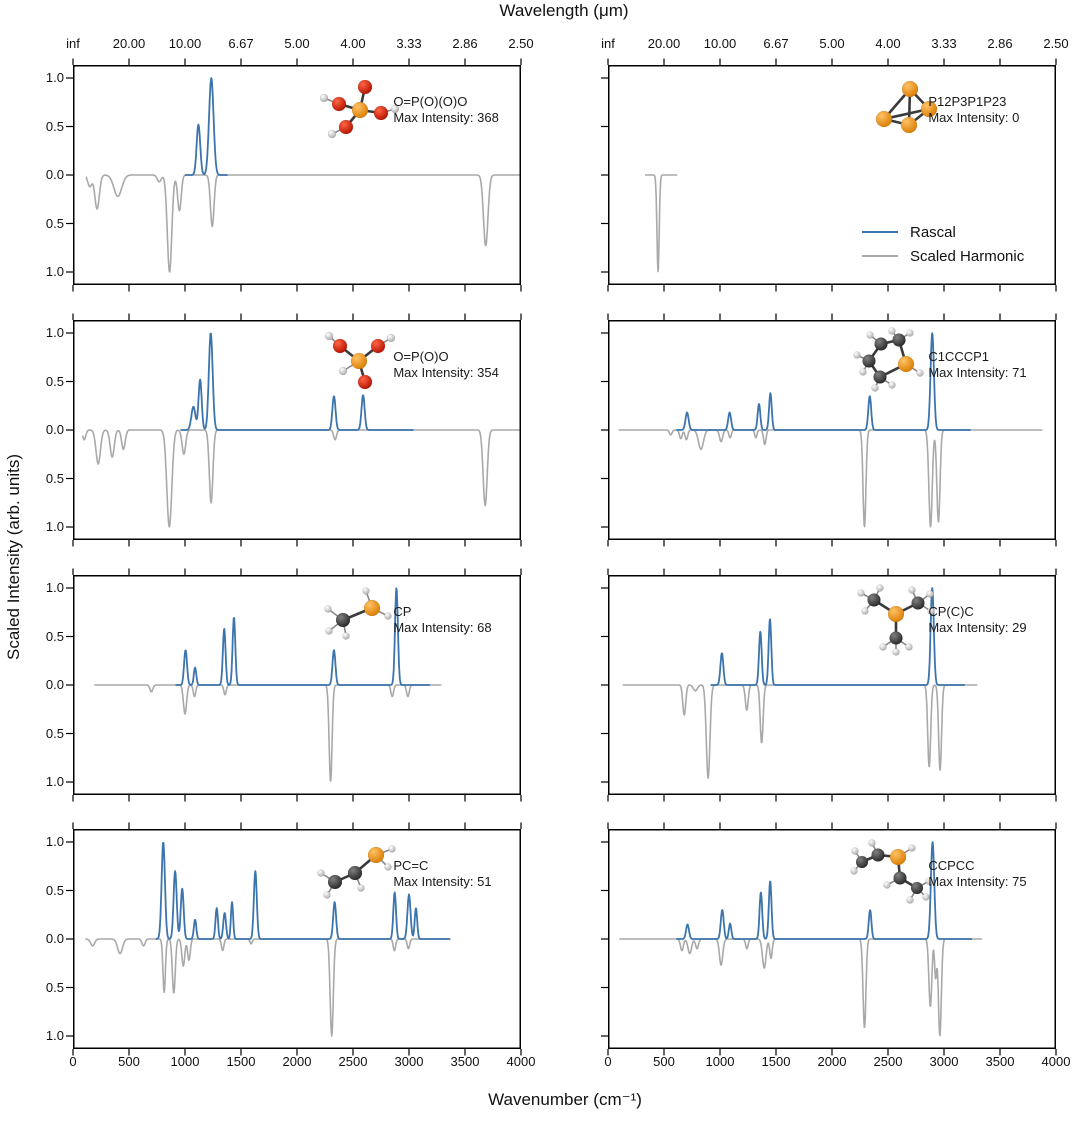 The width and height of the screenshot is (1074, 1121). Describe the element at coordinates (465, 1061) in the screenshot. I see `x-tick-label: 3500` at that location.